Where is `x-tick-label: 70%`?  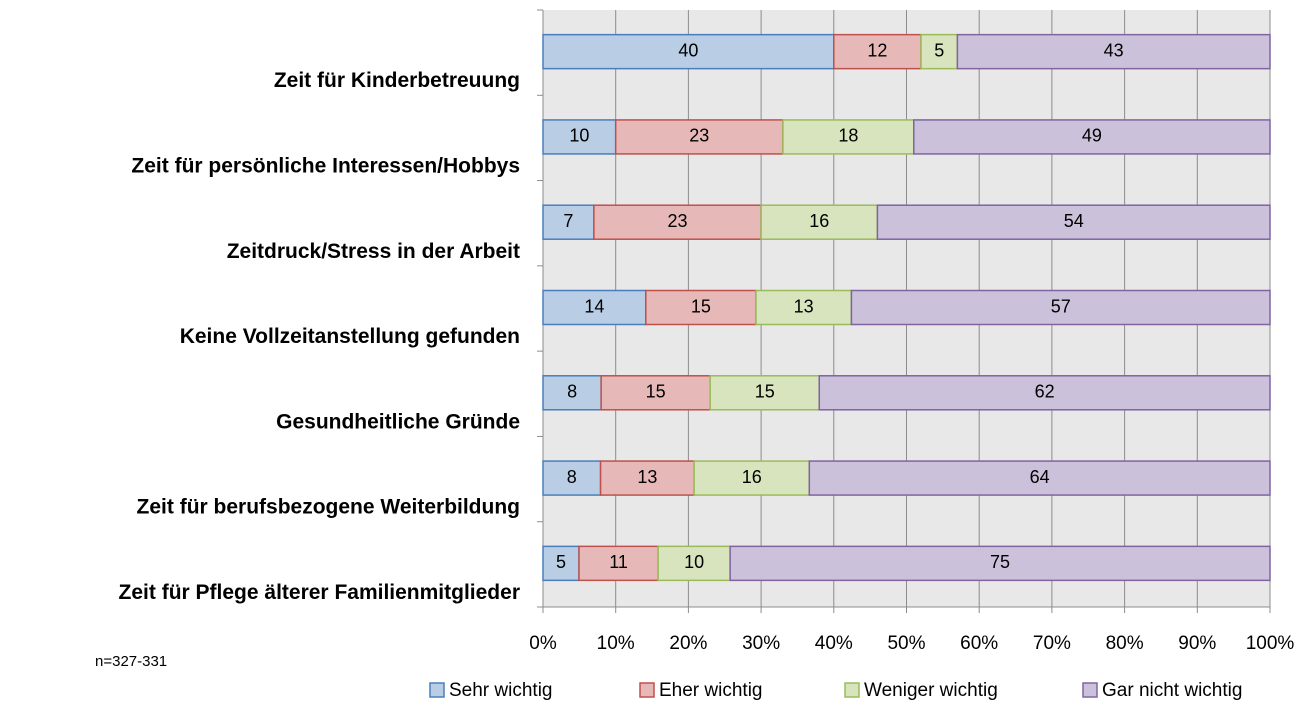
x-tick-label: 70% is located at coordinates (1052, 643).